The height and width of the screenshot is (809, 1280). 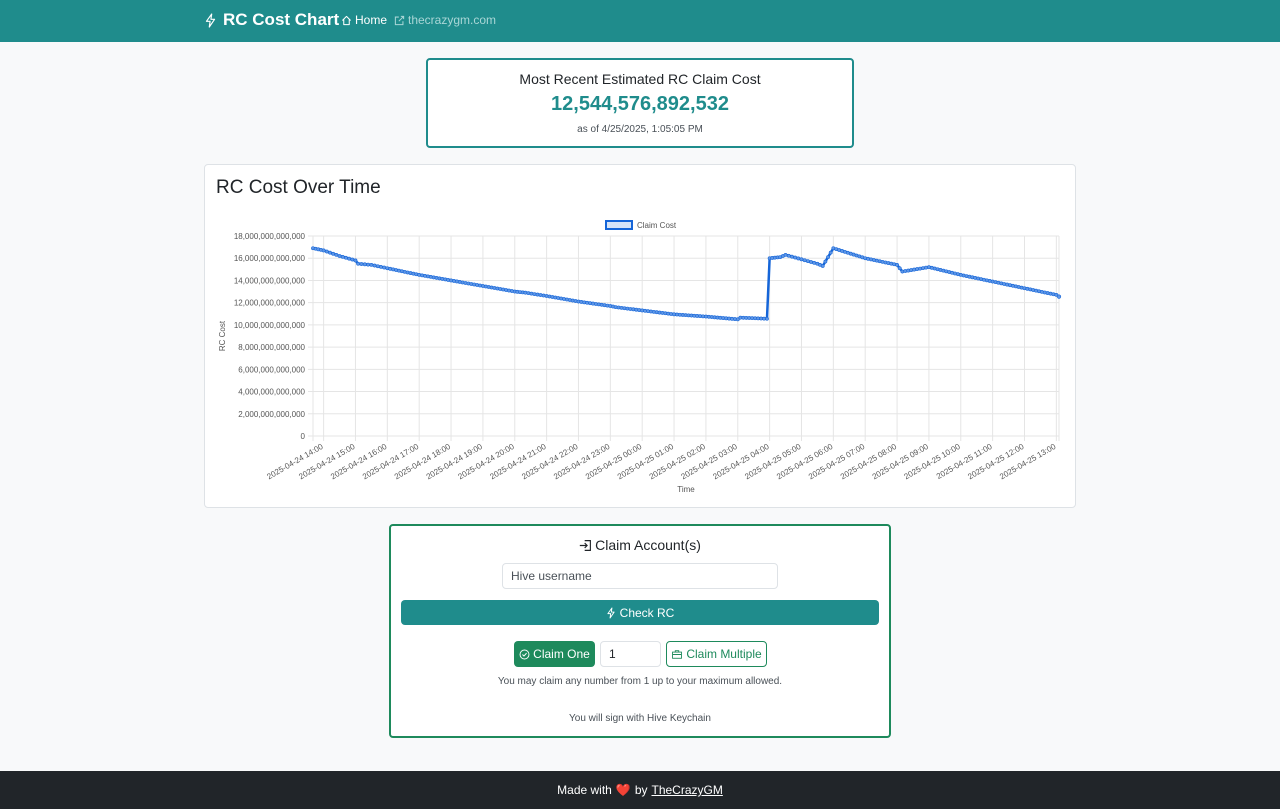 I want to click on claim-quantity-input, so click(x=630, y=654).